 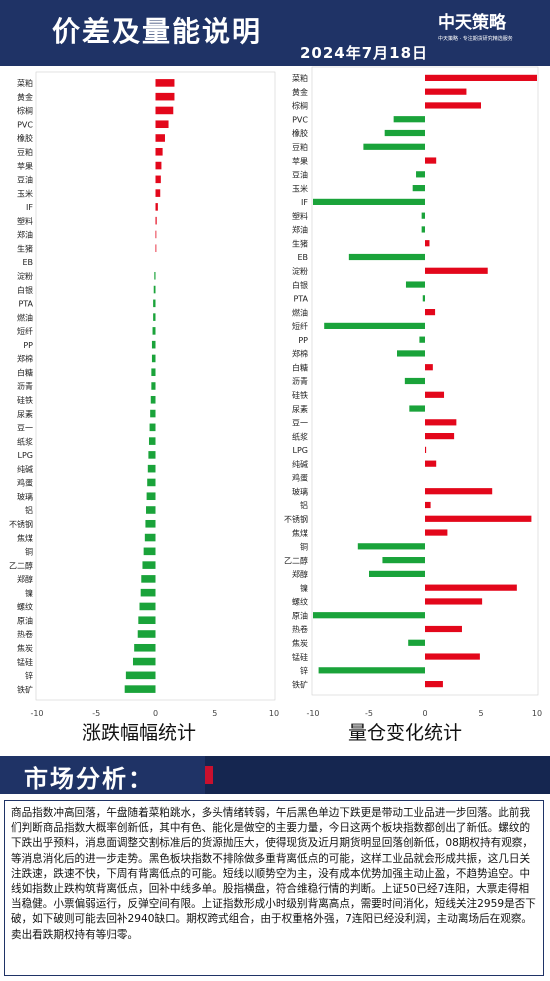 What do you see at coordinates (155, 713) in the screenshot?
I see `chart-0-tick-label: 0` at bounding box center [155, 713].